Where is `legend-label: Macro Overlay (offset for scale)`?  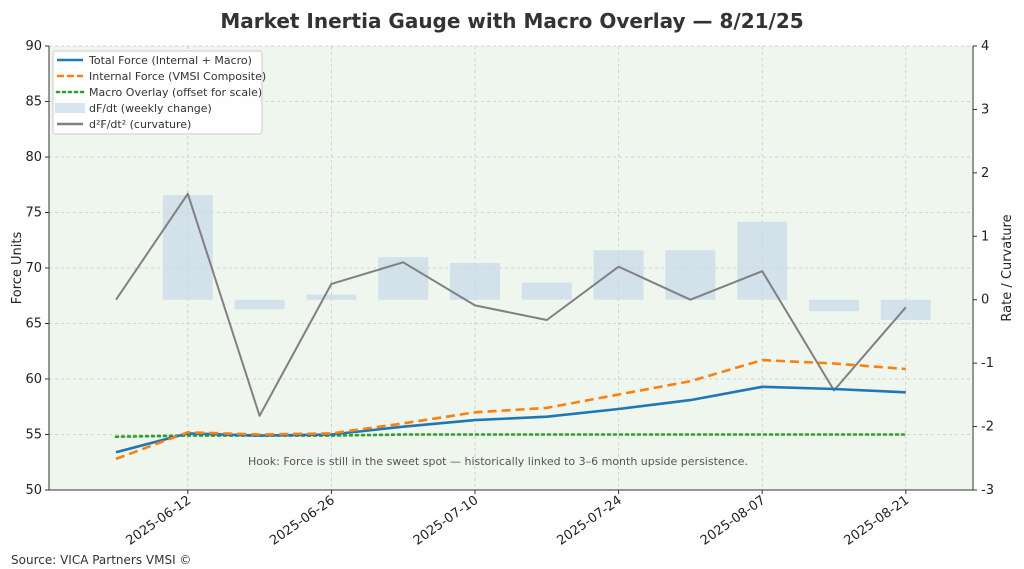 legend-label: Macro Overlay (offset for scale) is located at coordinates (175, 92).